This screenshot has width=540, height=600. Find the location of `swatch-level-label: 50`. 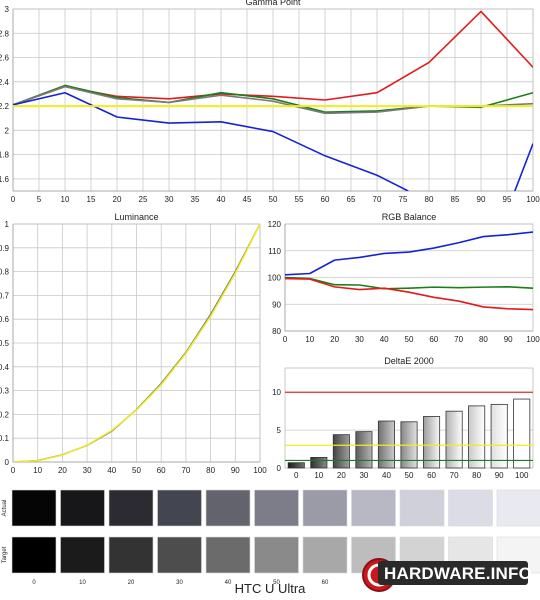

swatch-level-label: 50 is located at coordinates (276, 583).